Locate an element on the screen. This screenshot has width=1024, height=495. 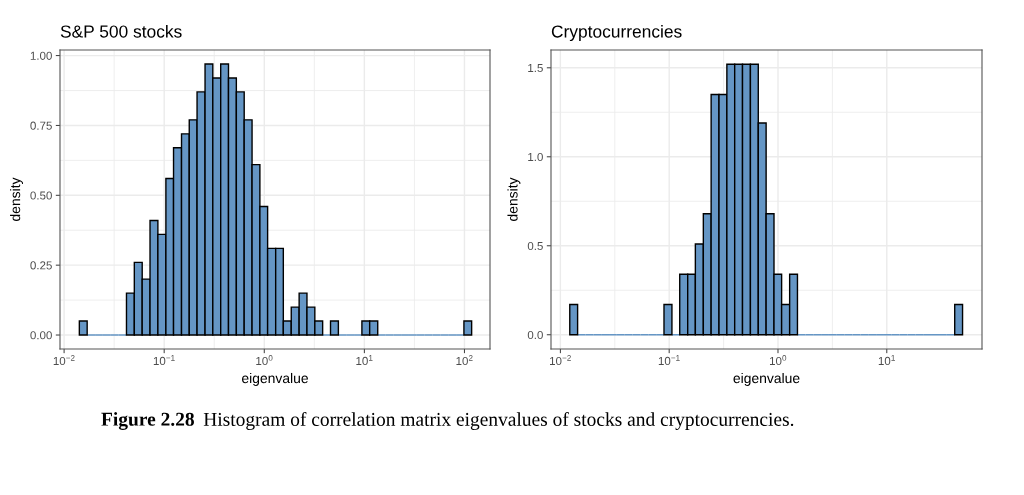
text: Histogram of correlation matrix eigenvalues of stocks and cryptocurrencies. is located at coordinates (498, 421).